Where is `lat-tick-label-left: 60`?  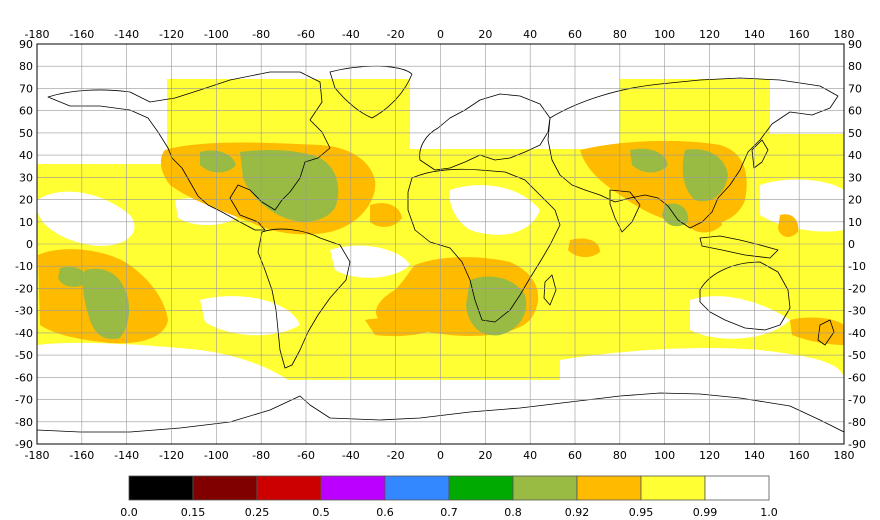 lat-tick-label-left: 60 is located at coordinates (26, 111).